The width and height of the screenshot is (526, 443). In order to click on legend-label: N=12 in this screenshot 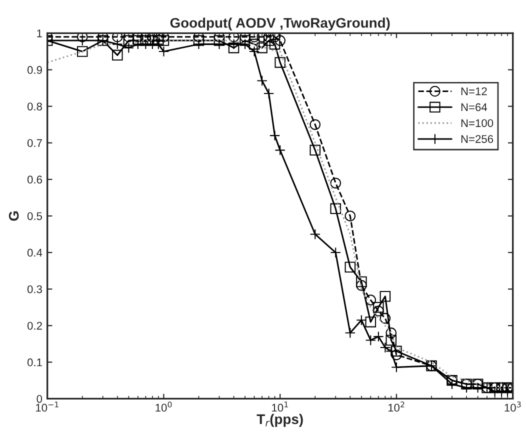, I will do `click(474, 91)`.